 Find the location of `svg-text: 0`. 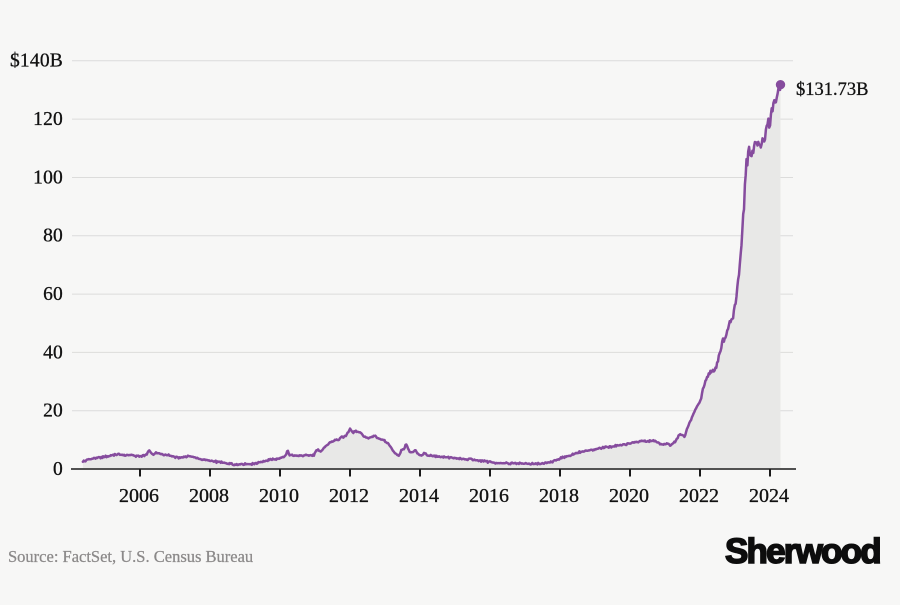

svg-text: 0 is located at coordinates (58, 469).